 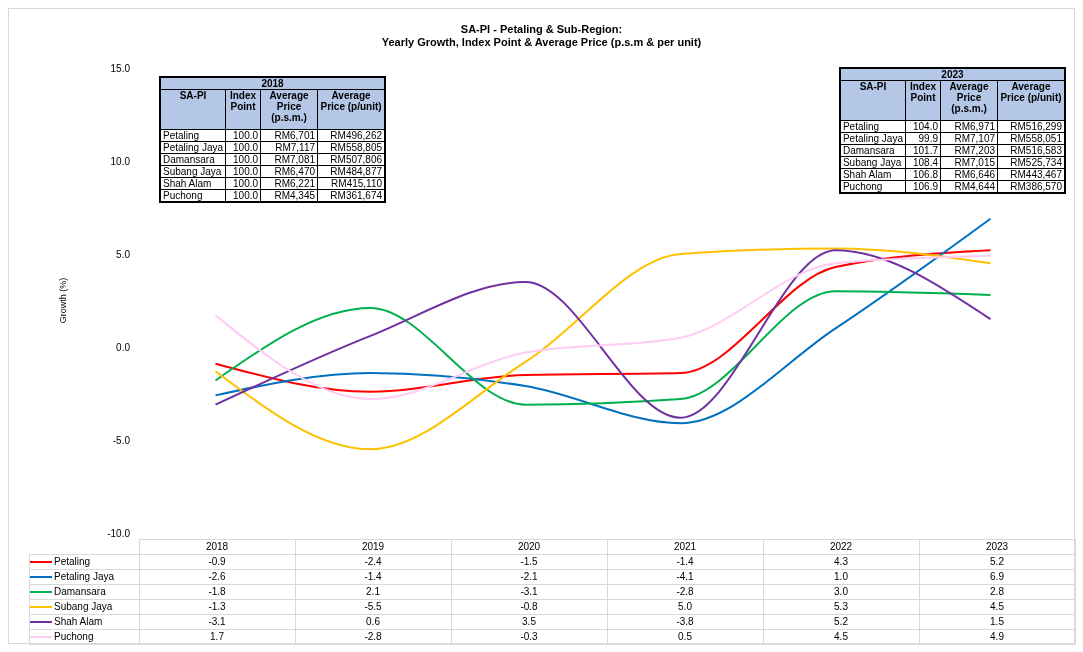 I want to click on y-tick-label: 0.0, so click(x=123, y=347).